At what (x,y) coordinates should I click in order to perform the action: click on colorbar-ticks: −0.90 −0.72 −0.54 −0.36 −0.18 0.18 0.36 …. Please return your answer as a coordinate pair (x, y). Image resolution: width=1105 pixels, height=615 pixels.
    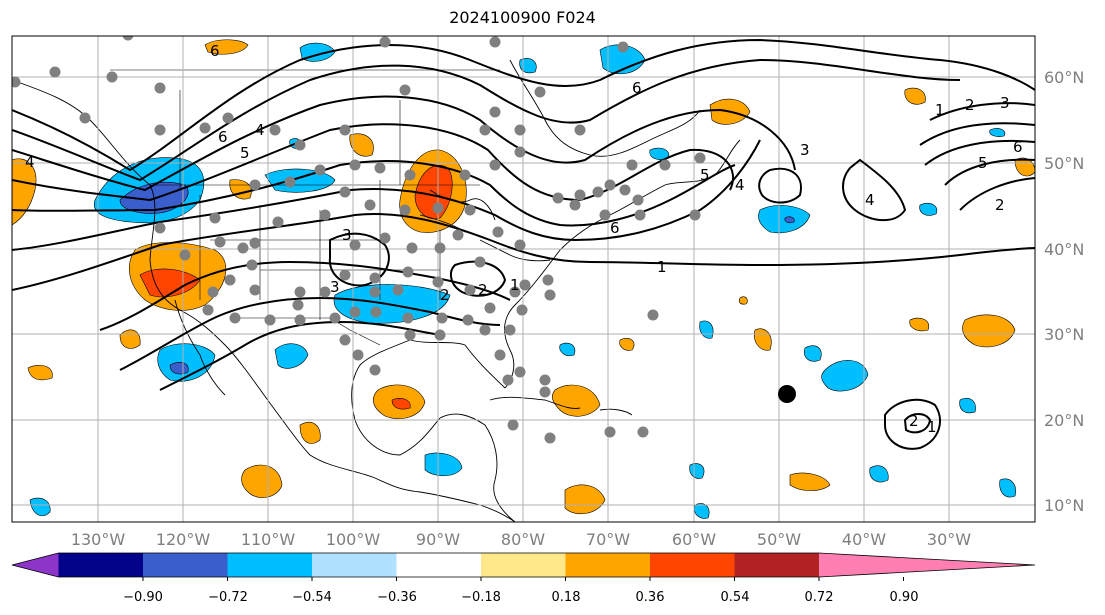
    Looking at the image, I should click on (520, 597).